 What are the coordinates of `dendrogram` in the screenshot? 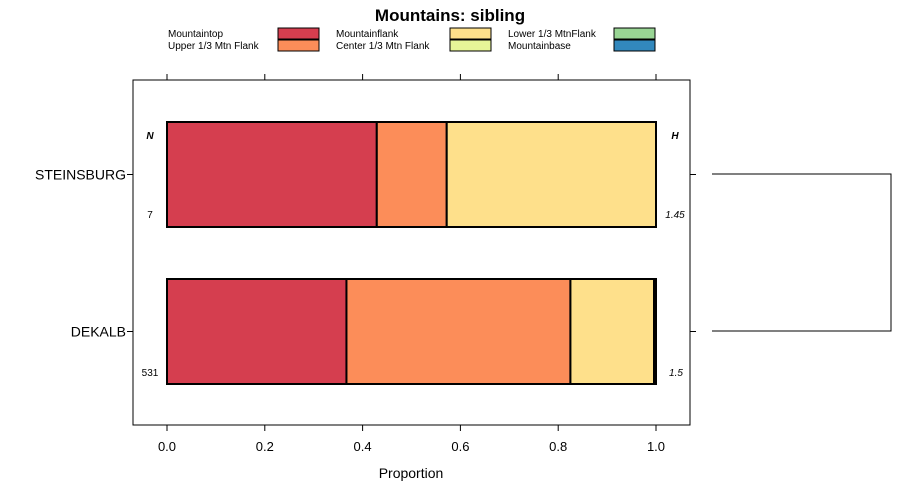 It's located at (802, 252).